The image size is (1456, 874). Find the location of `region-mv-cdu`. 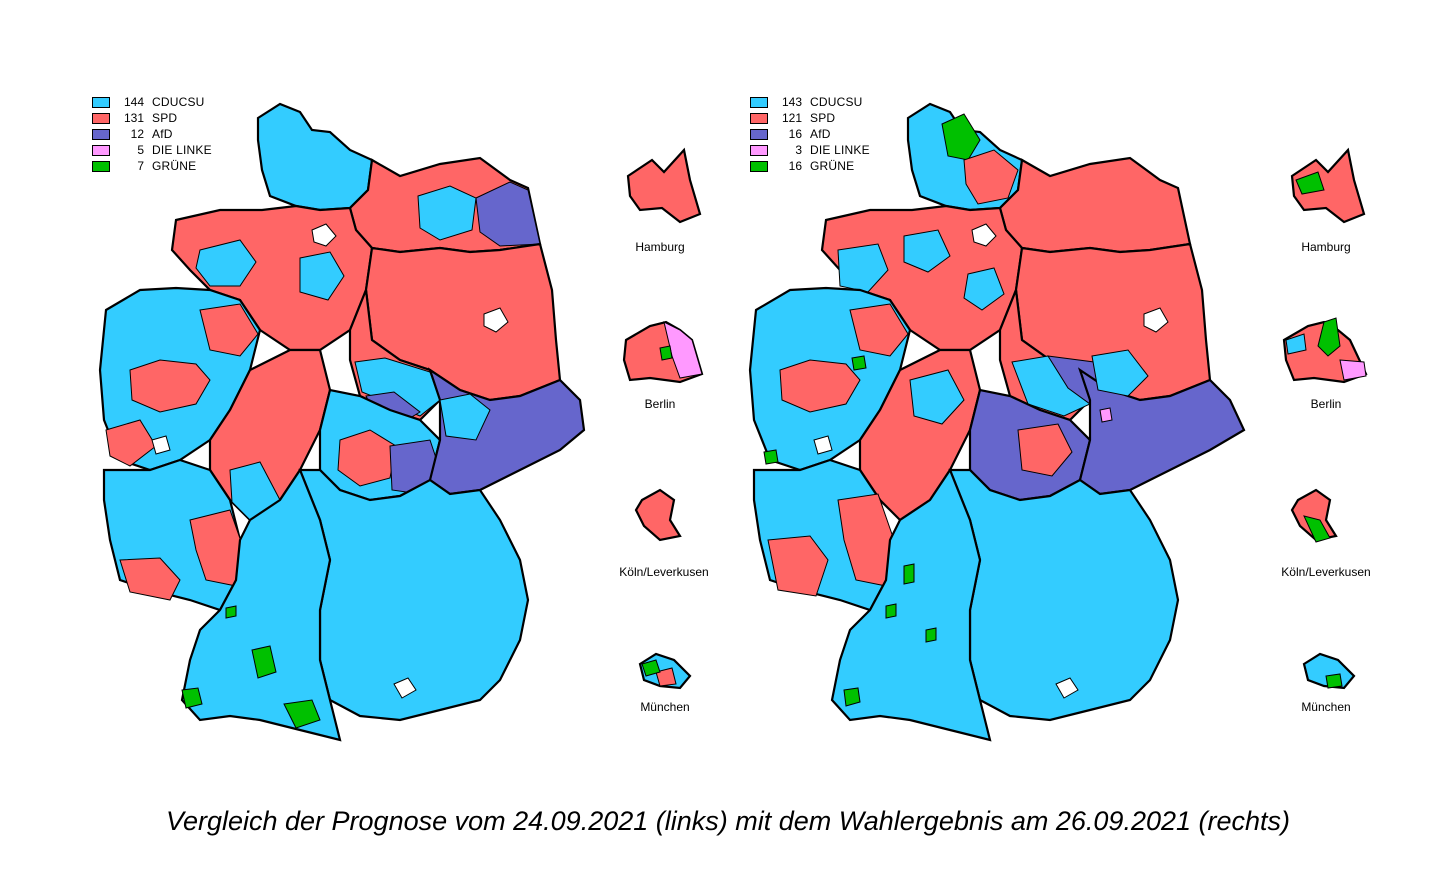

region-mv-cdu is located at coordinates (447, 213).